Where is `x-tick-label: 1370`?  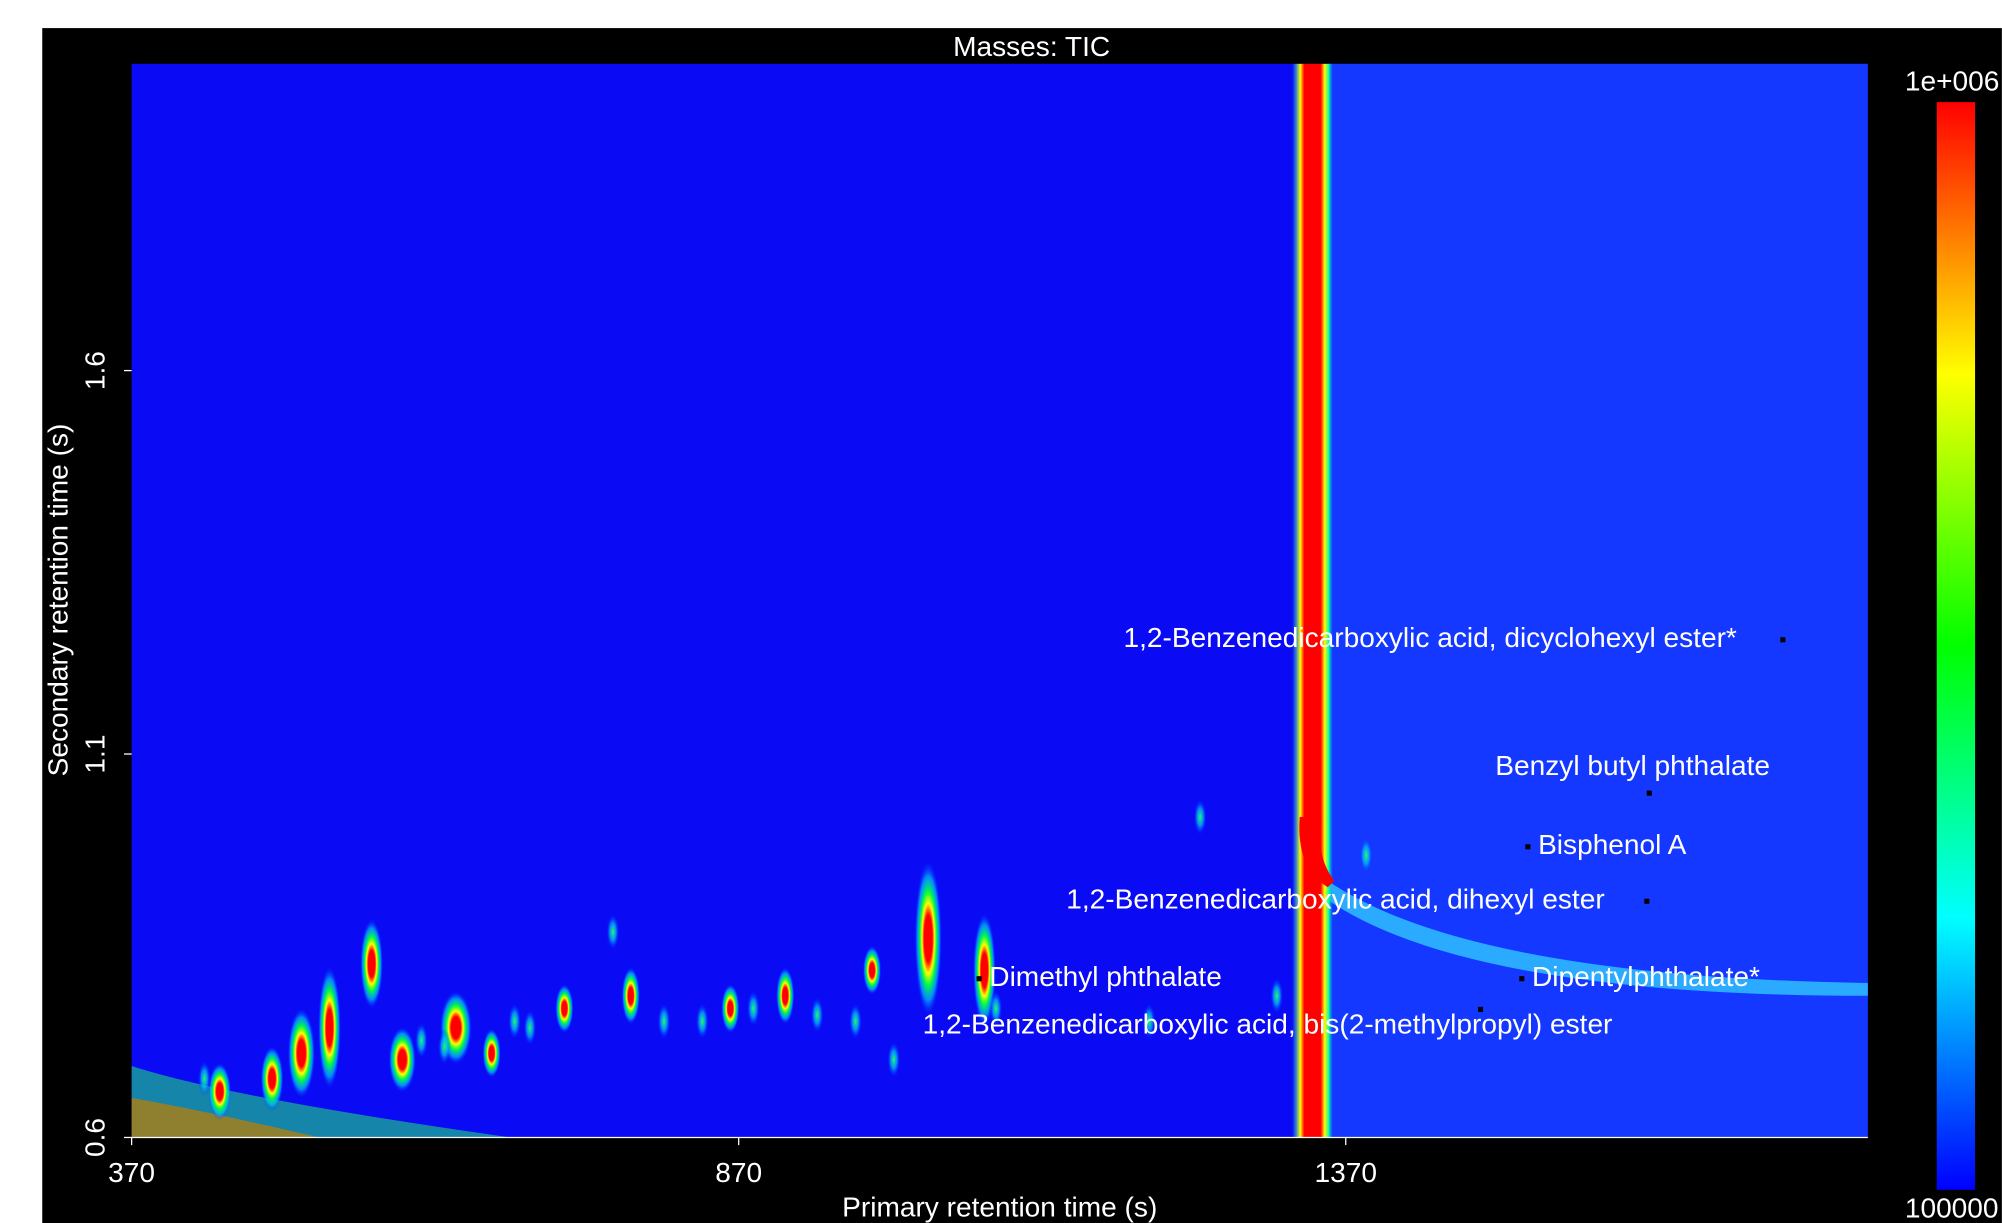
x-tick-label: 1370 is located at coordinates (1346, 1172).